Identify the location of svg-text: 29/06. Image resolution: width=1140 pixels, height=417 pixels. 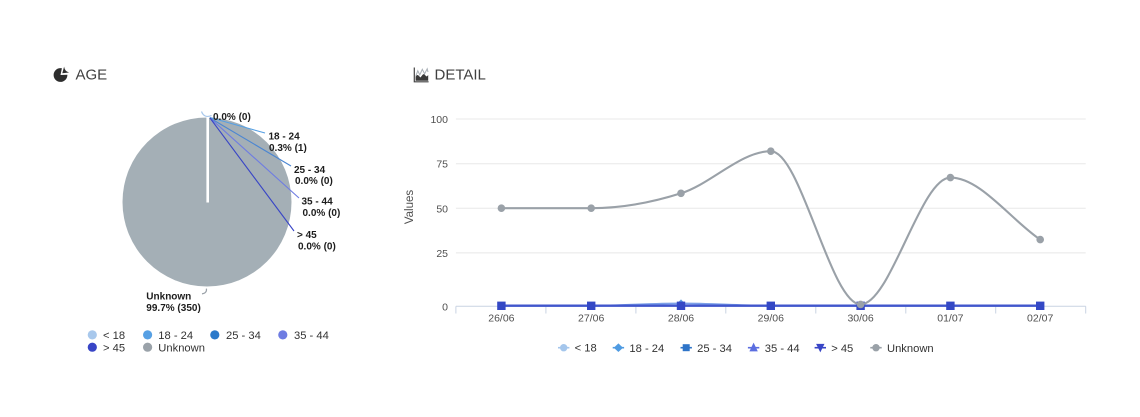
(771, 319).